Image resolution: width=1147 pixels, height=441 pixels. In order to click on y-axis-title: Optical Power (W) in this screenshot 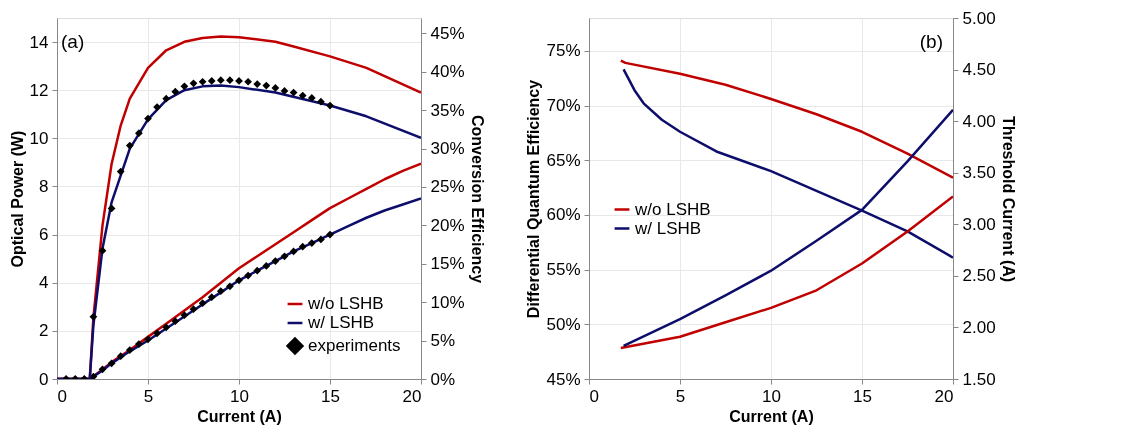, I will do `click(17, 199)`.